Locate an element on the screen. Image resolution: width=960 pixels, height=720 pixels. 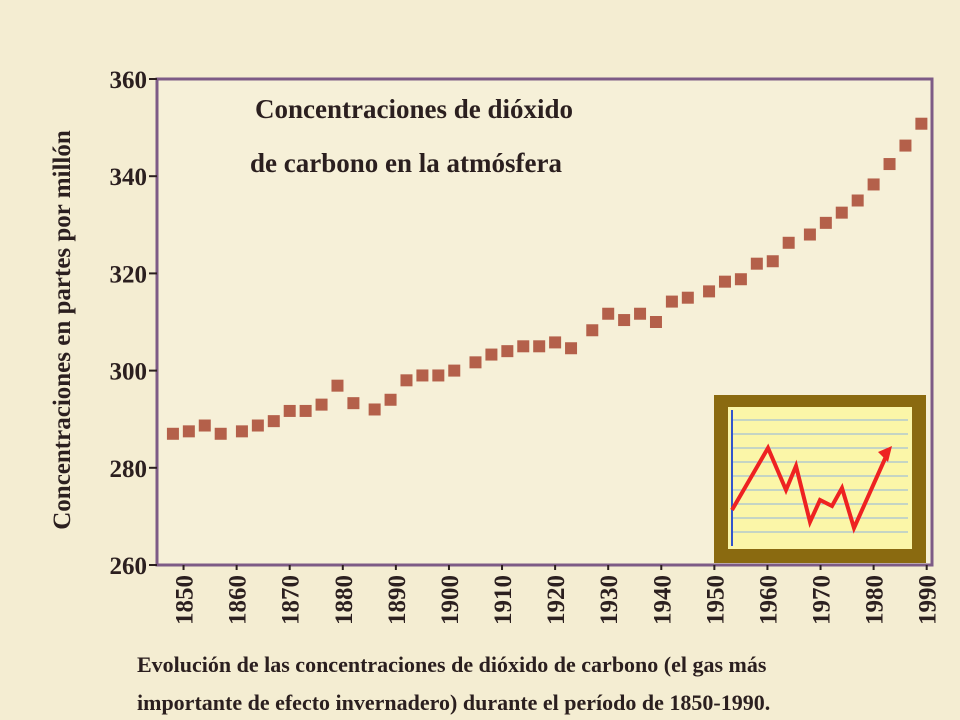
icon-grid is located at coordinates (819, 478).